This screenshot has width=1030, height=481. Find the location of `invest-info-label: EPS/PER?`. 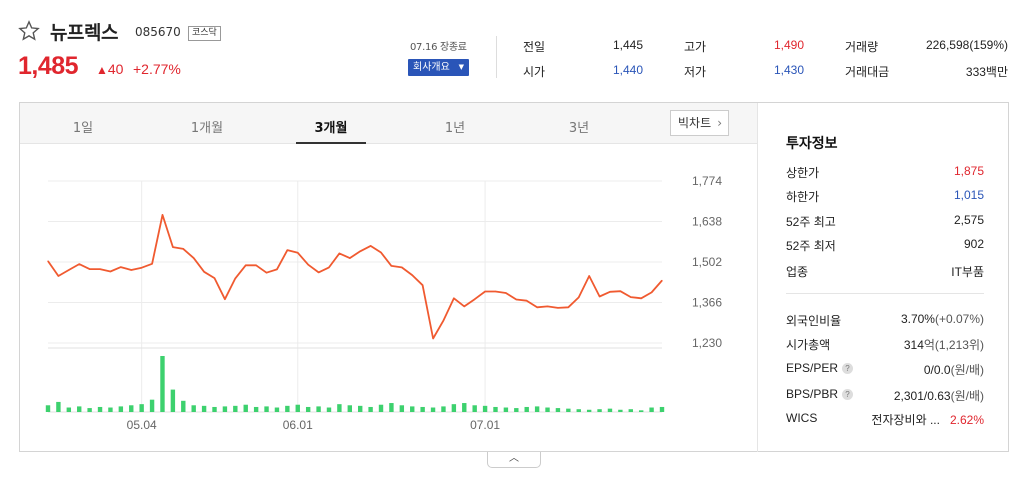

invest-info-label: EPS/PER? is located at coordinates (820, 368).